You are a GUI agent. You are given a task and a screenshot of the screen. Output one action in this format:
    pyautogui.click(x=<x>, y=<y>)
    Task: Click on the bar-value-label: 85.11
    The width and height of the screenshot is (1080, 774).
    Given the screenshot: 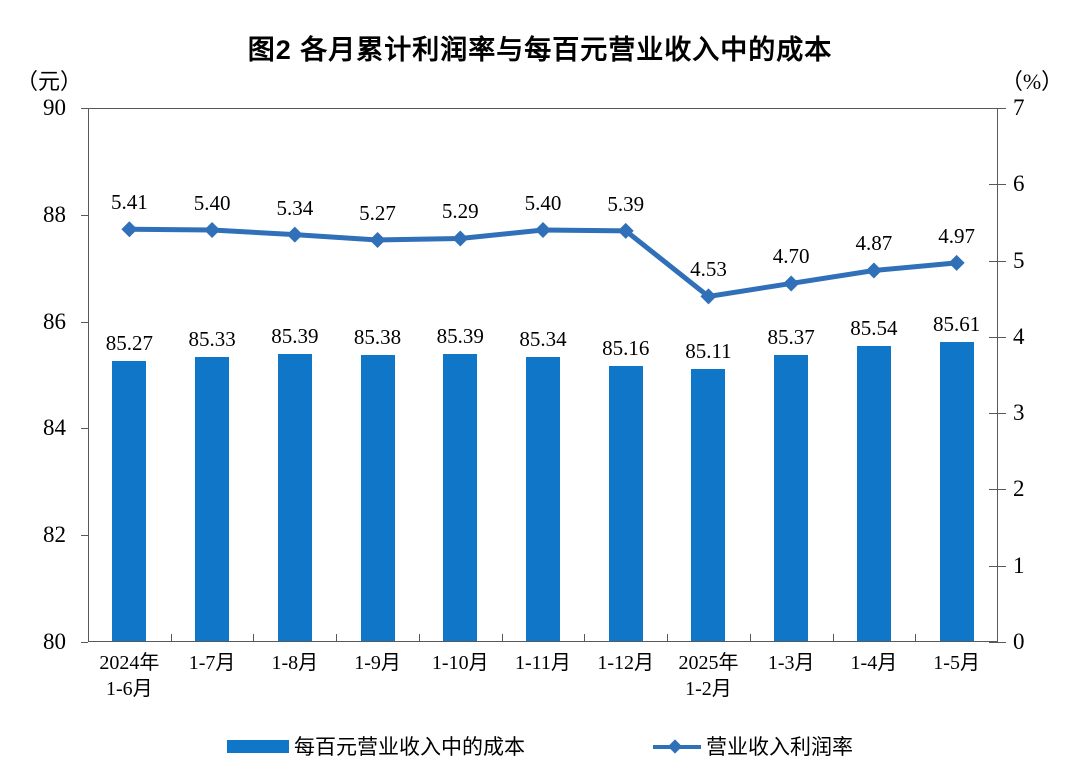 What is the action you would take?
    pyautogui.click(x=708, y=351)
    